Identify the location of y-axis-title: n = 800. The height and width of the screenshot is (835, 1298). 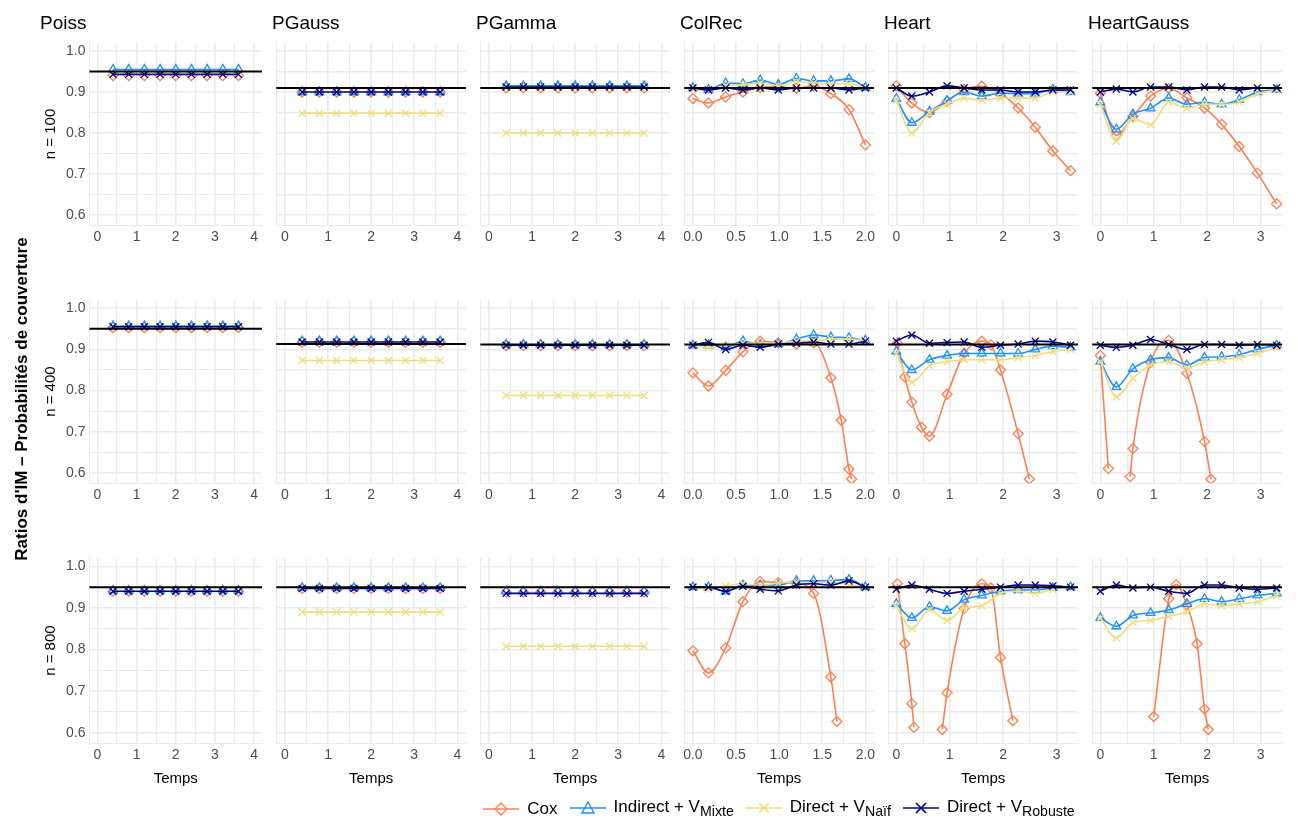
(50, 650).